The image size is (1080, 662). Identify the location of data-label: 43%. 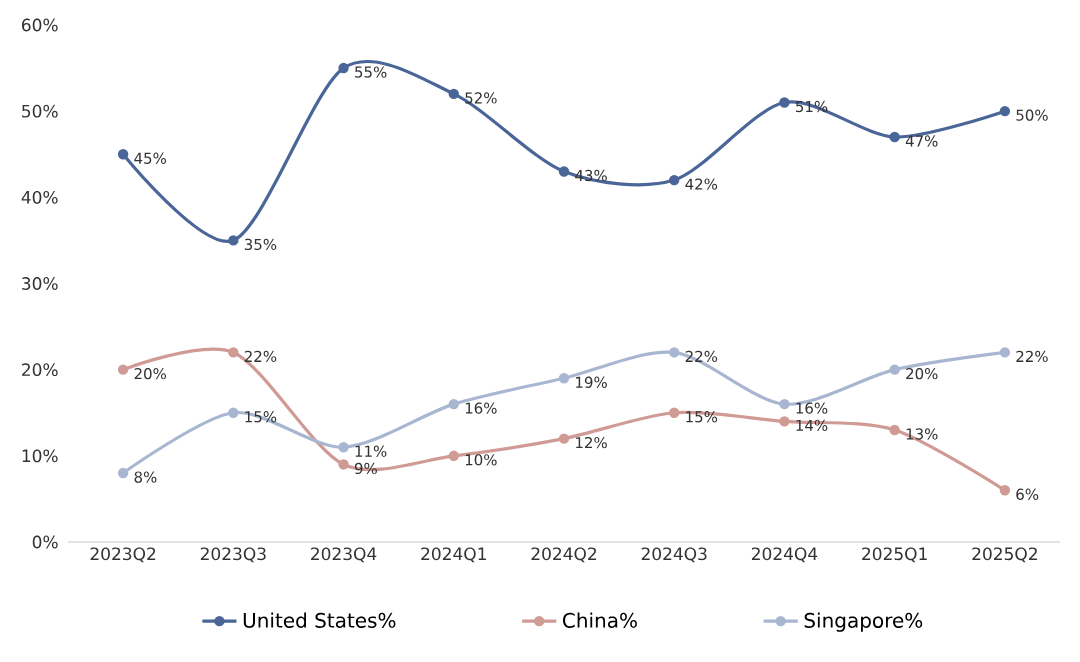
(591, 175).